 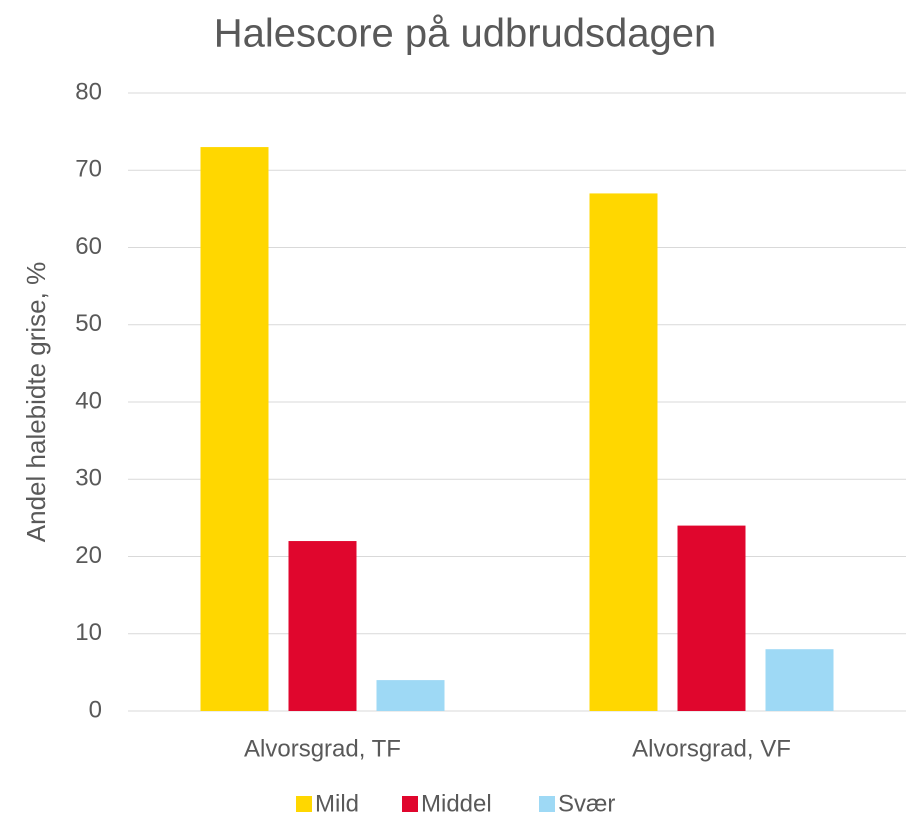 I want to click on y-tick-label: 60, so click(x=88, y=246).